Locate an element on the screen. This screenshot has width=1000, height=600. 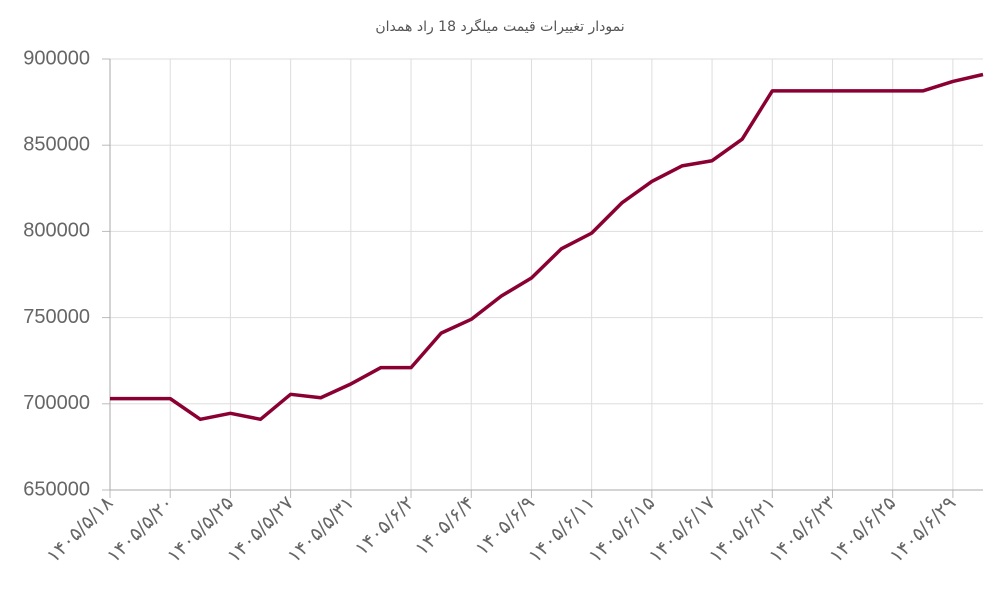
y-tick-label: 850000 is located at coordinates (56, 144).